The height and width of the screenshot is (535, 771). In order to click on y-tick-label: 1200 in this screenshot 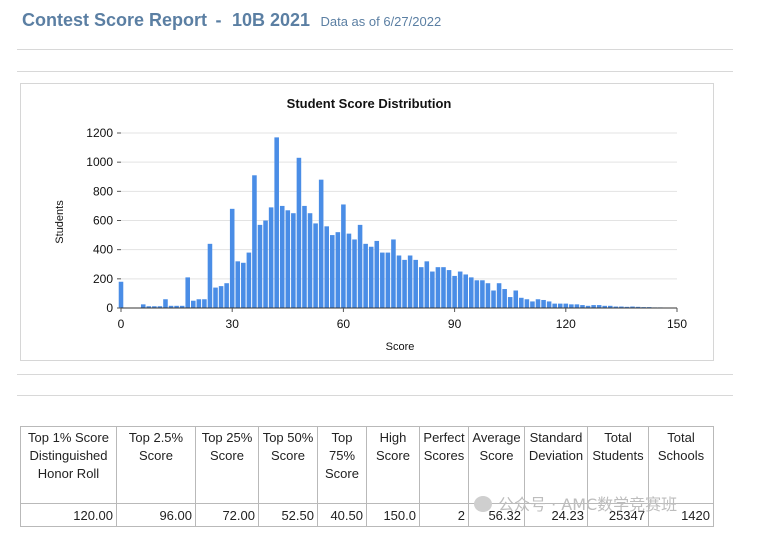, I will do `click(99, 133)`.